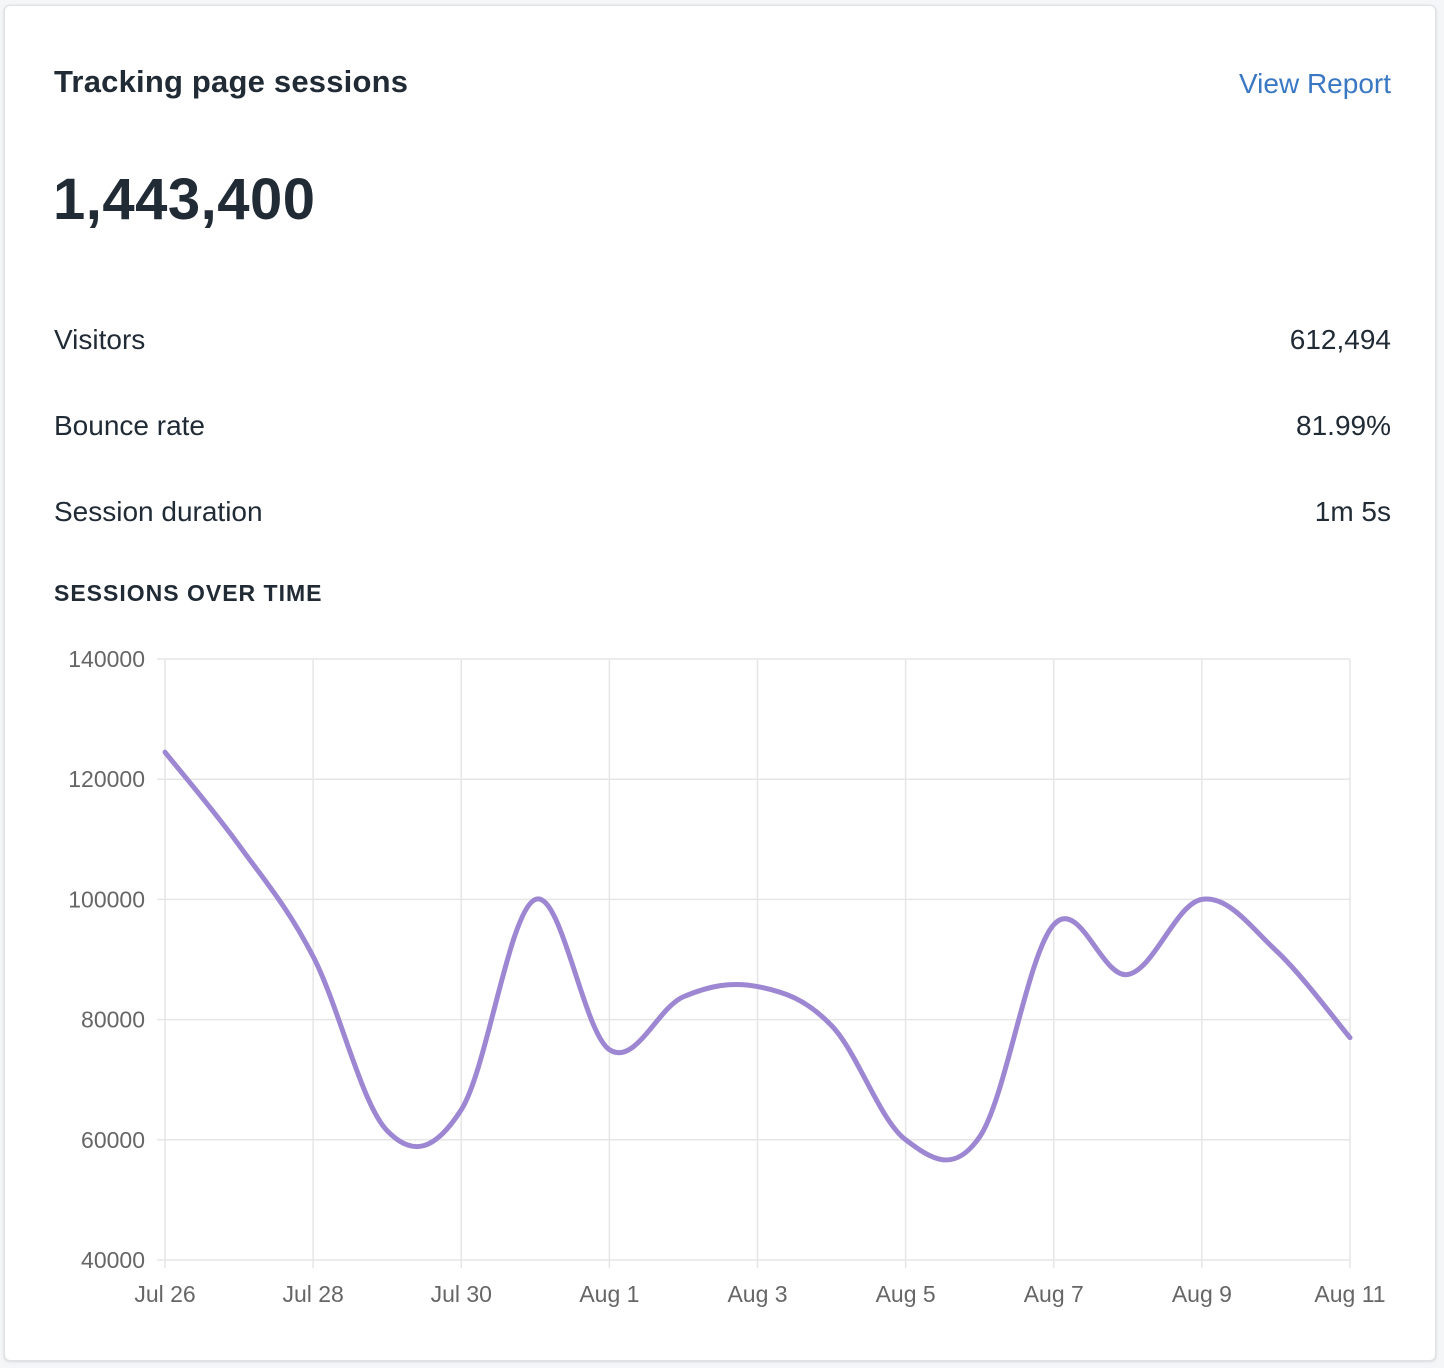 The width and height of the screenshot is (1444, 1368). What do you see at coordinates (312, 1294) in the screenshot?
I see `x-tick-label: Jul 28` at bounding box center [312, 1294].